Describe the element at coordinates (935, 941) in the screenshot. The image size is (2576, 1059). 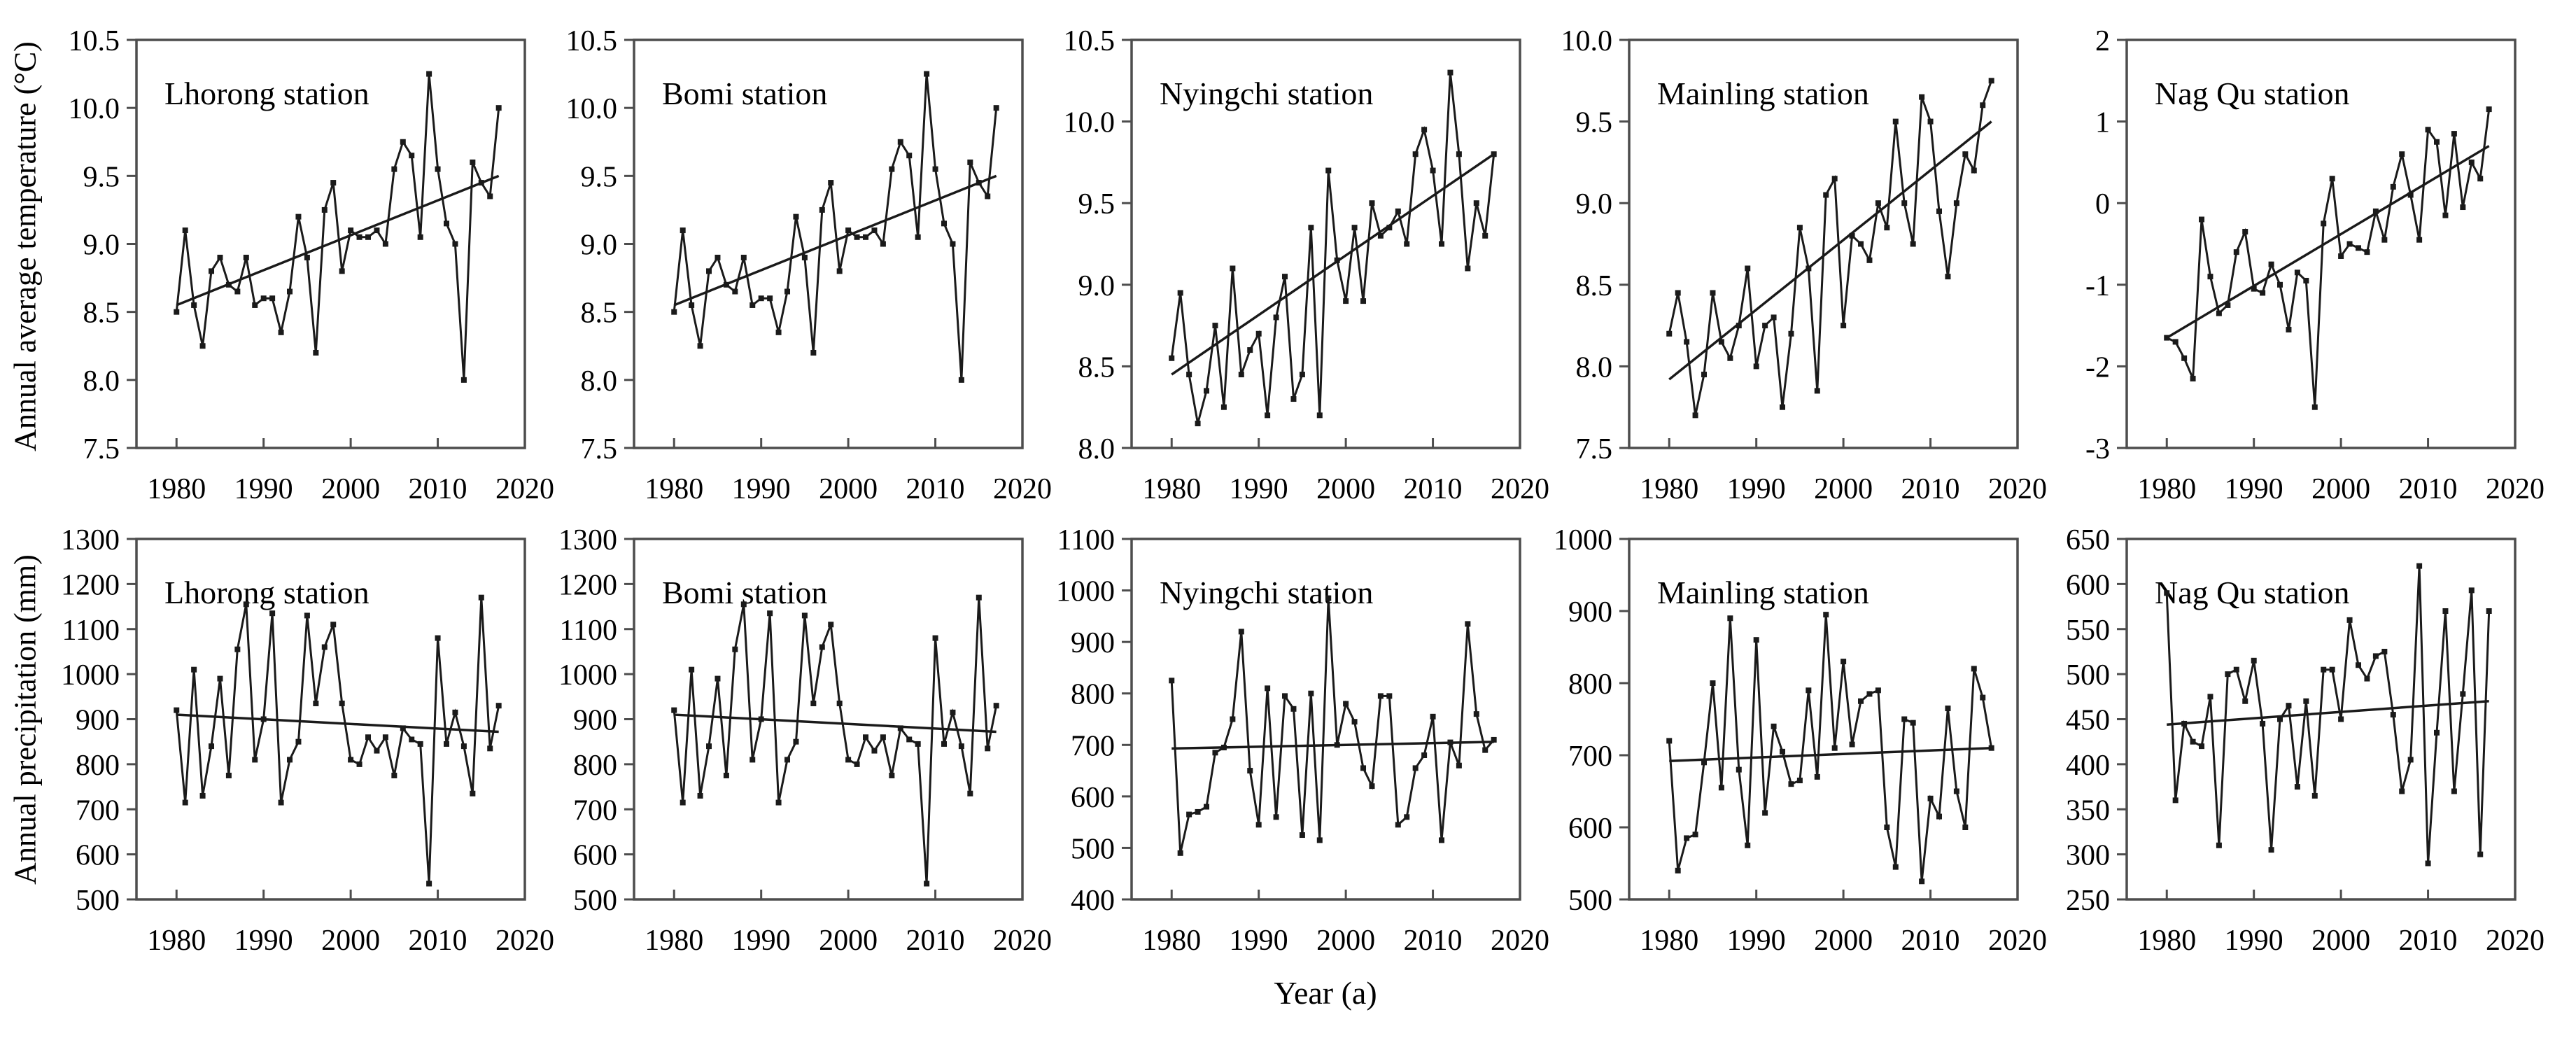
I see `x-tick-label: 2010` at that location.